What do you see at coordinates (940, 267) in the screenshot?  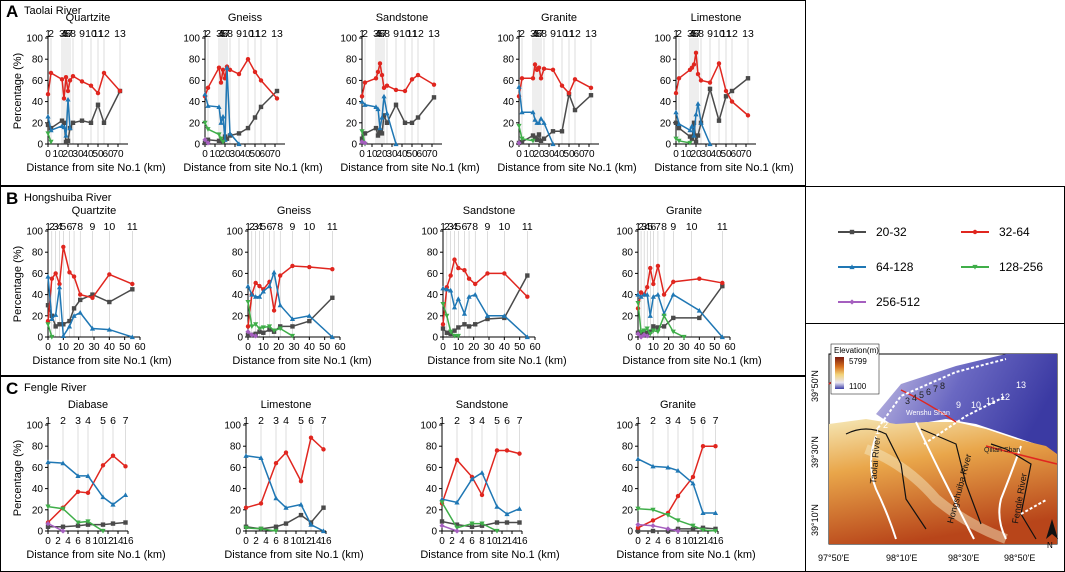 I see `legend: 20-32 32-64 64-128 128-256 256-512` at bounding box center [940, 267].